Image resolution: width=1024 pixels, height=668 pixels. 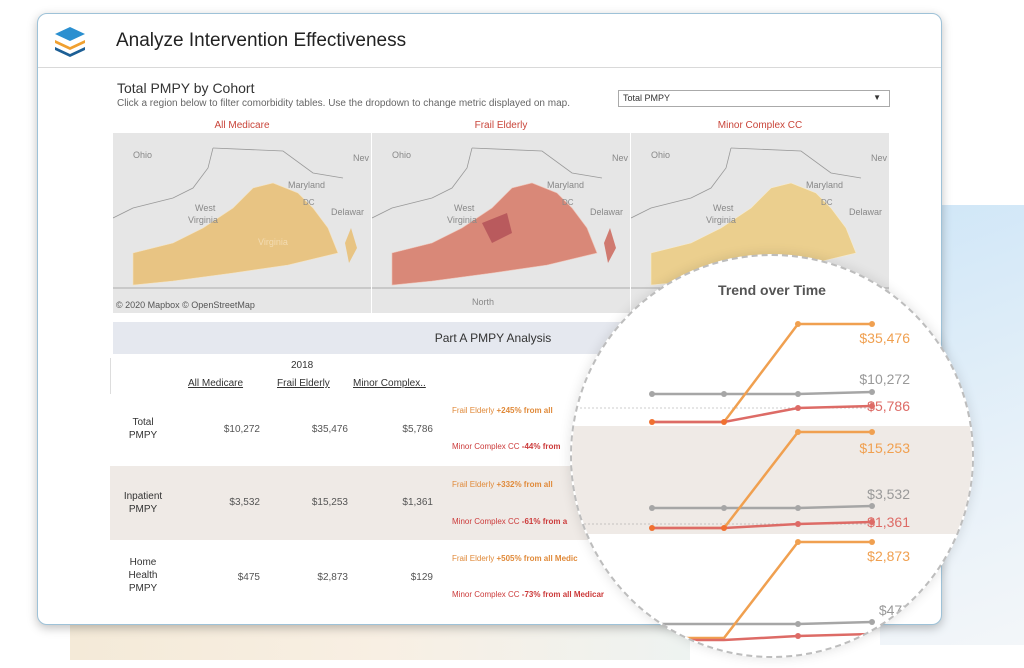 What do you see at coordinates (506, 446) in the screenshot?
I see `note-total-minor: Minor Complex CC -44% from` at bounding box center [506, 446].